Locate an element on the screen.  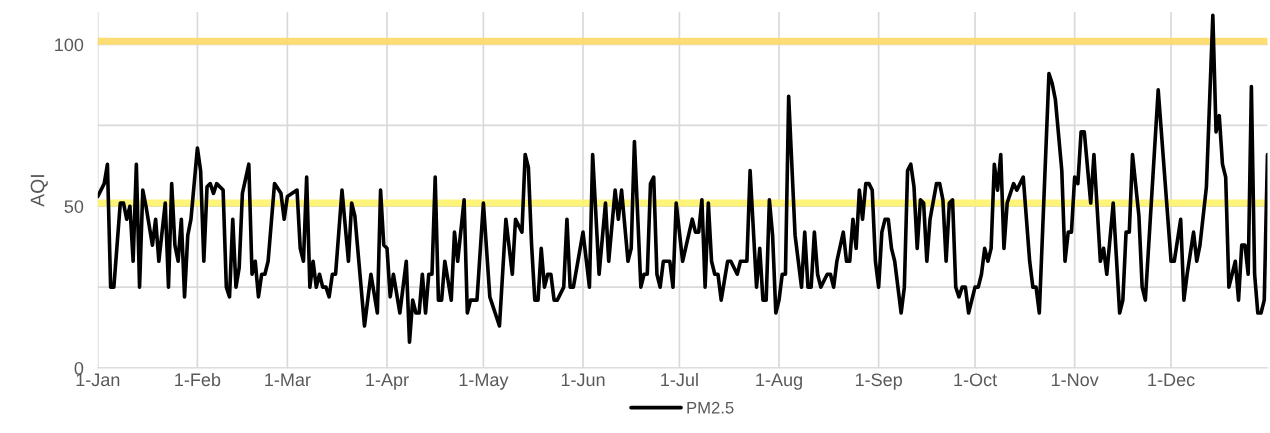
y-tick-label: 100 is located at coordinates (69, 45).